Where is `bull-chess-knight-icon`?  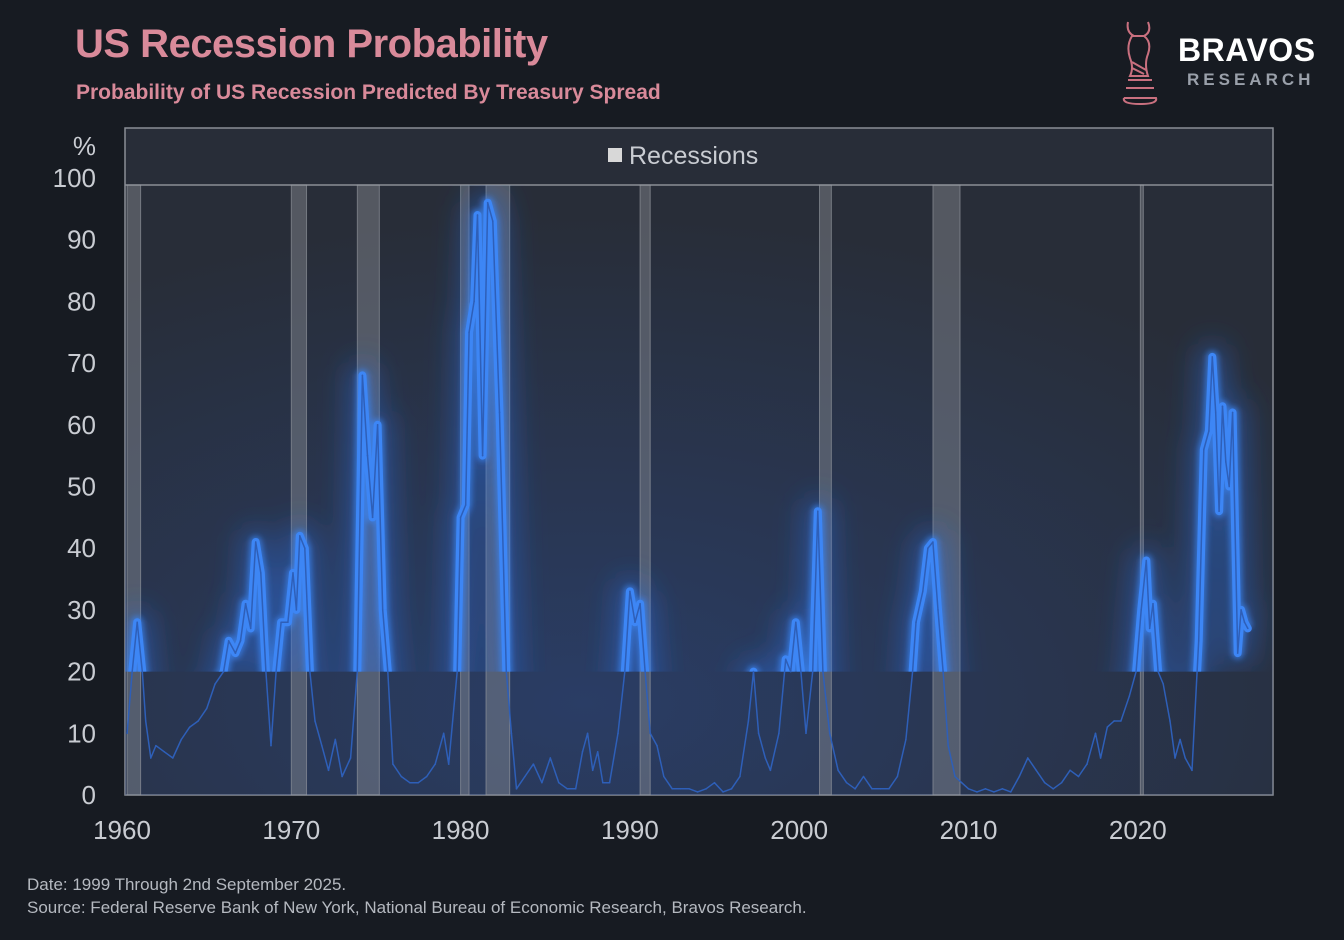
bull-chess-knight-icon is located at coordinates (1140, 63).